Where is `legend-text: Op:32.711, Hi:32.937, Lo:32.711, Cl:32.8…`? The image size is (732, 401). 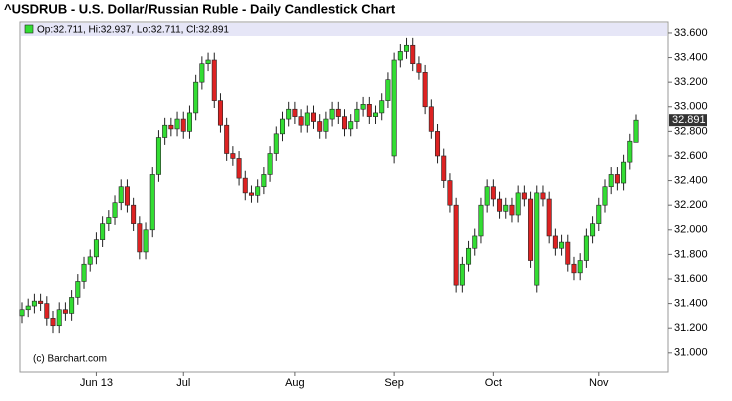 legend-text: Op:32.711, Hi:32.937, Lo:32.711, Cl:32.8… is located at coordinates (133, 30).